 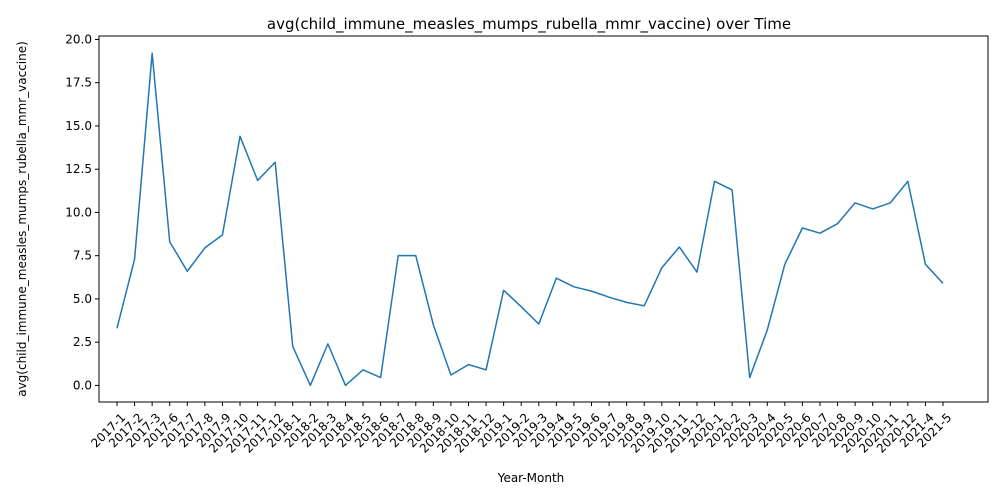 What do you see at coordinates (78, 169) in the screenshot?
I see `y-tick-label: 12.5` at bounding box center [78, 169].